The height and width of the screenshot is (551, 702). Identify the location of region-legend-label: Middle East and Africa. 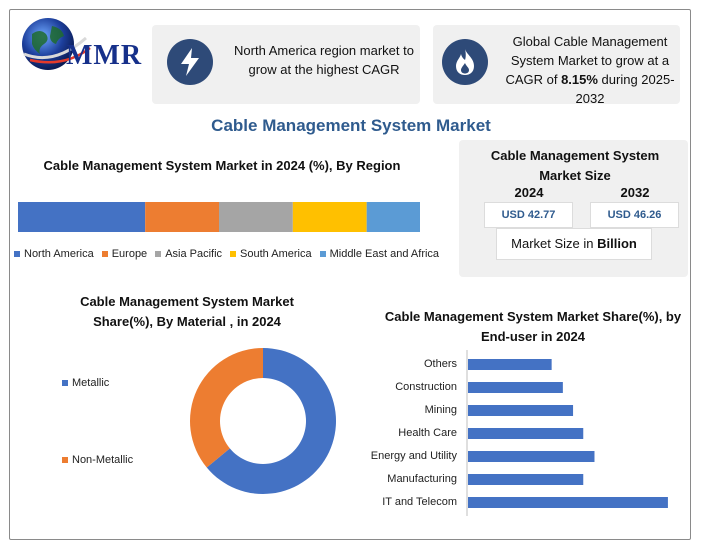
(384, 254).